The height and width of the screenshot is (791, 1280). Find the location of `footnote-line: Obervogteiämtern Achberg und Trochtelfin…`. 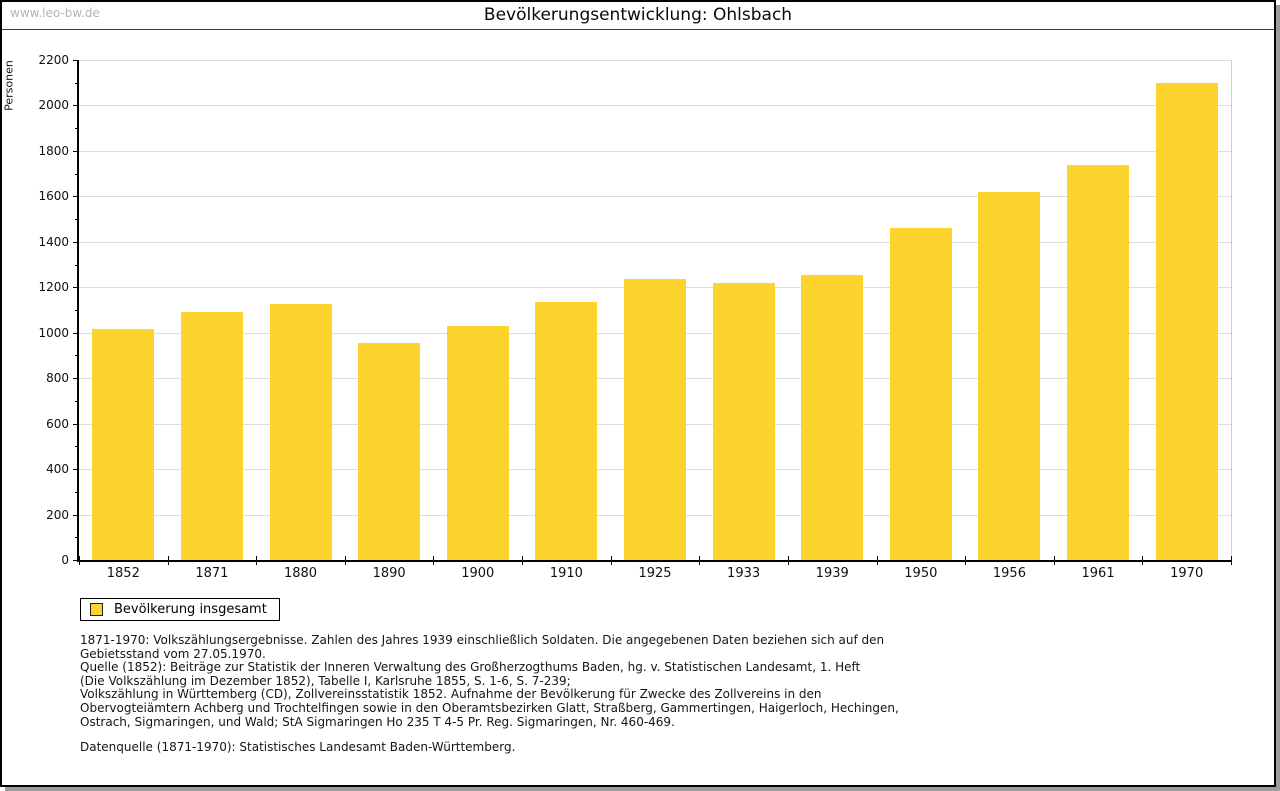

footnote-line: Obervogteiämtern Achberg und Trochtelfin… is located at coordinates (489, 707).